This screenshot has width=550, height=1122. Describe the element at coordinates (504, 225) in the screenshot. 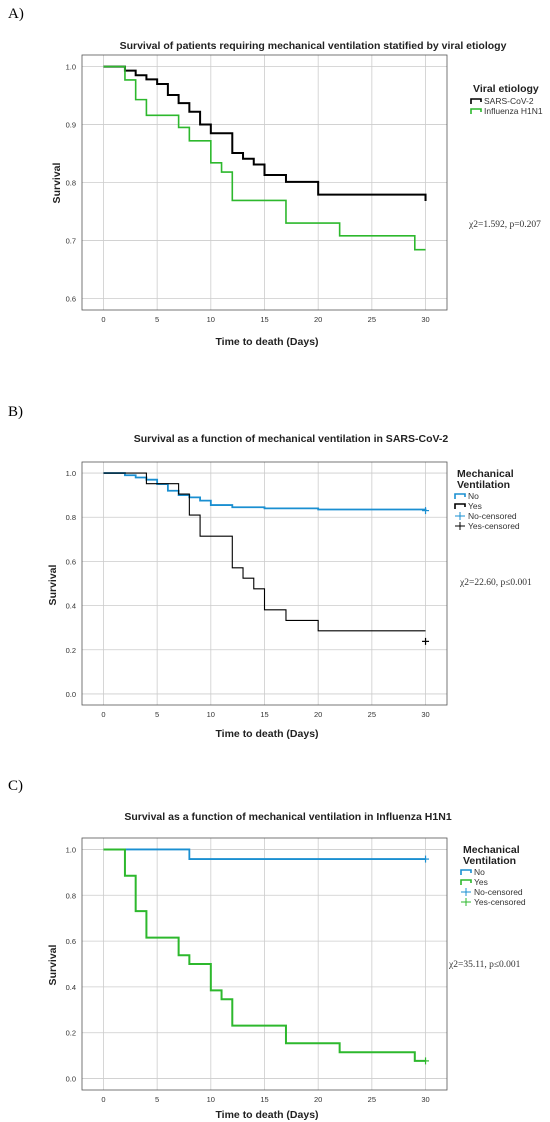

I see `logrank-stat: χ2=1.592, p=0.207` at that location.